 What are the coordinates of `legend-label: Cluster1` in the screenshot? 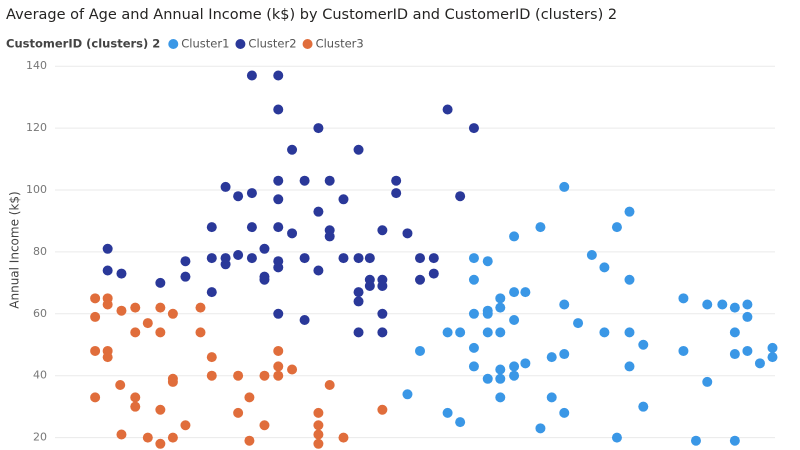 It's located at (205, 44).